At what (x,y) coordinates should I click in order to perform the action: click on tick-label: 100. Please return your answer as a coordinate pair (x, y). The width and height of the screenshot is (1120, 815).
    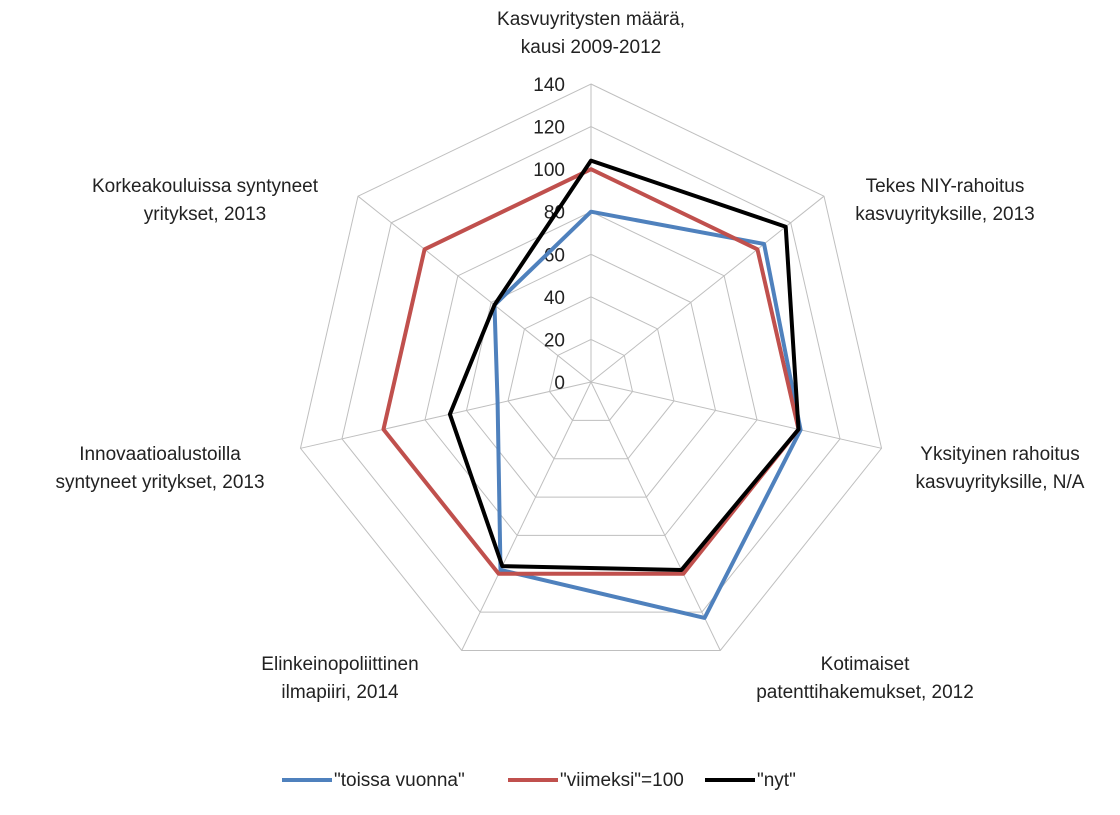
    Looking at the image, I should click on (549, 170).